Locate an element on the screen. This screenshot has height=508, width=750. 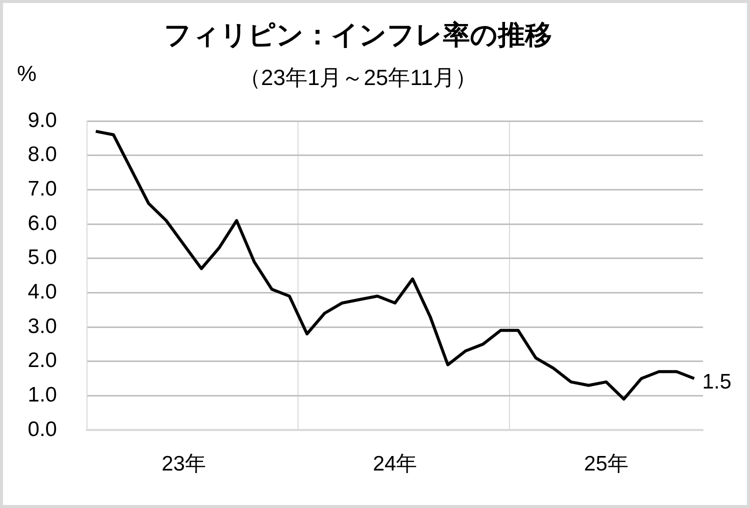
y-tick-label: 5.0 is located at coordinates (42, 258).